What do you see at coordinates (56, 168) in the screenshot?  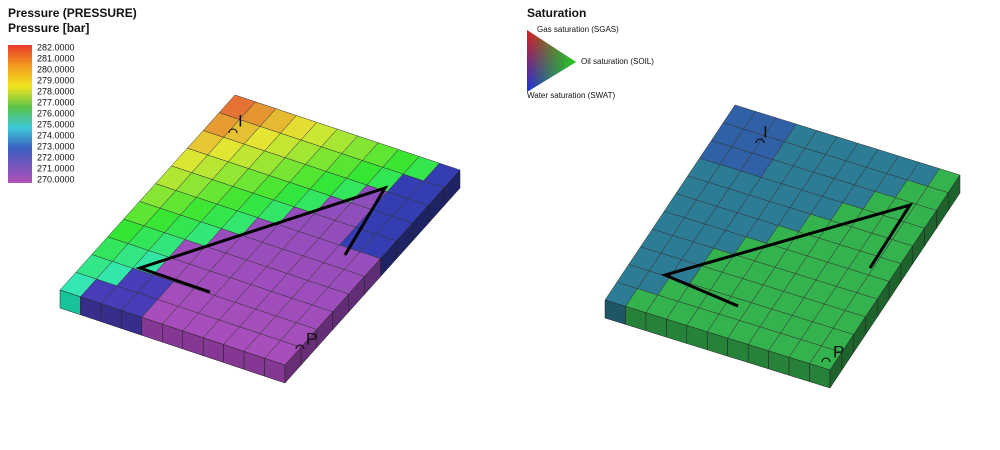 I see `color-bar-tick-label: 271.0000` at bounding box center [56, 168].